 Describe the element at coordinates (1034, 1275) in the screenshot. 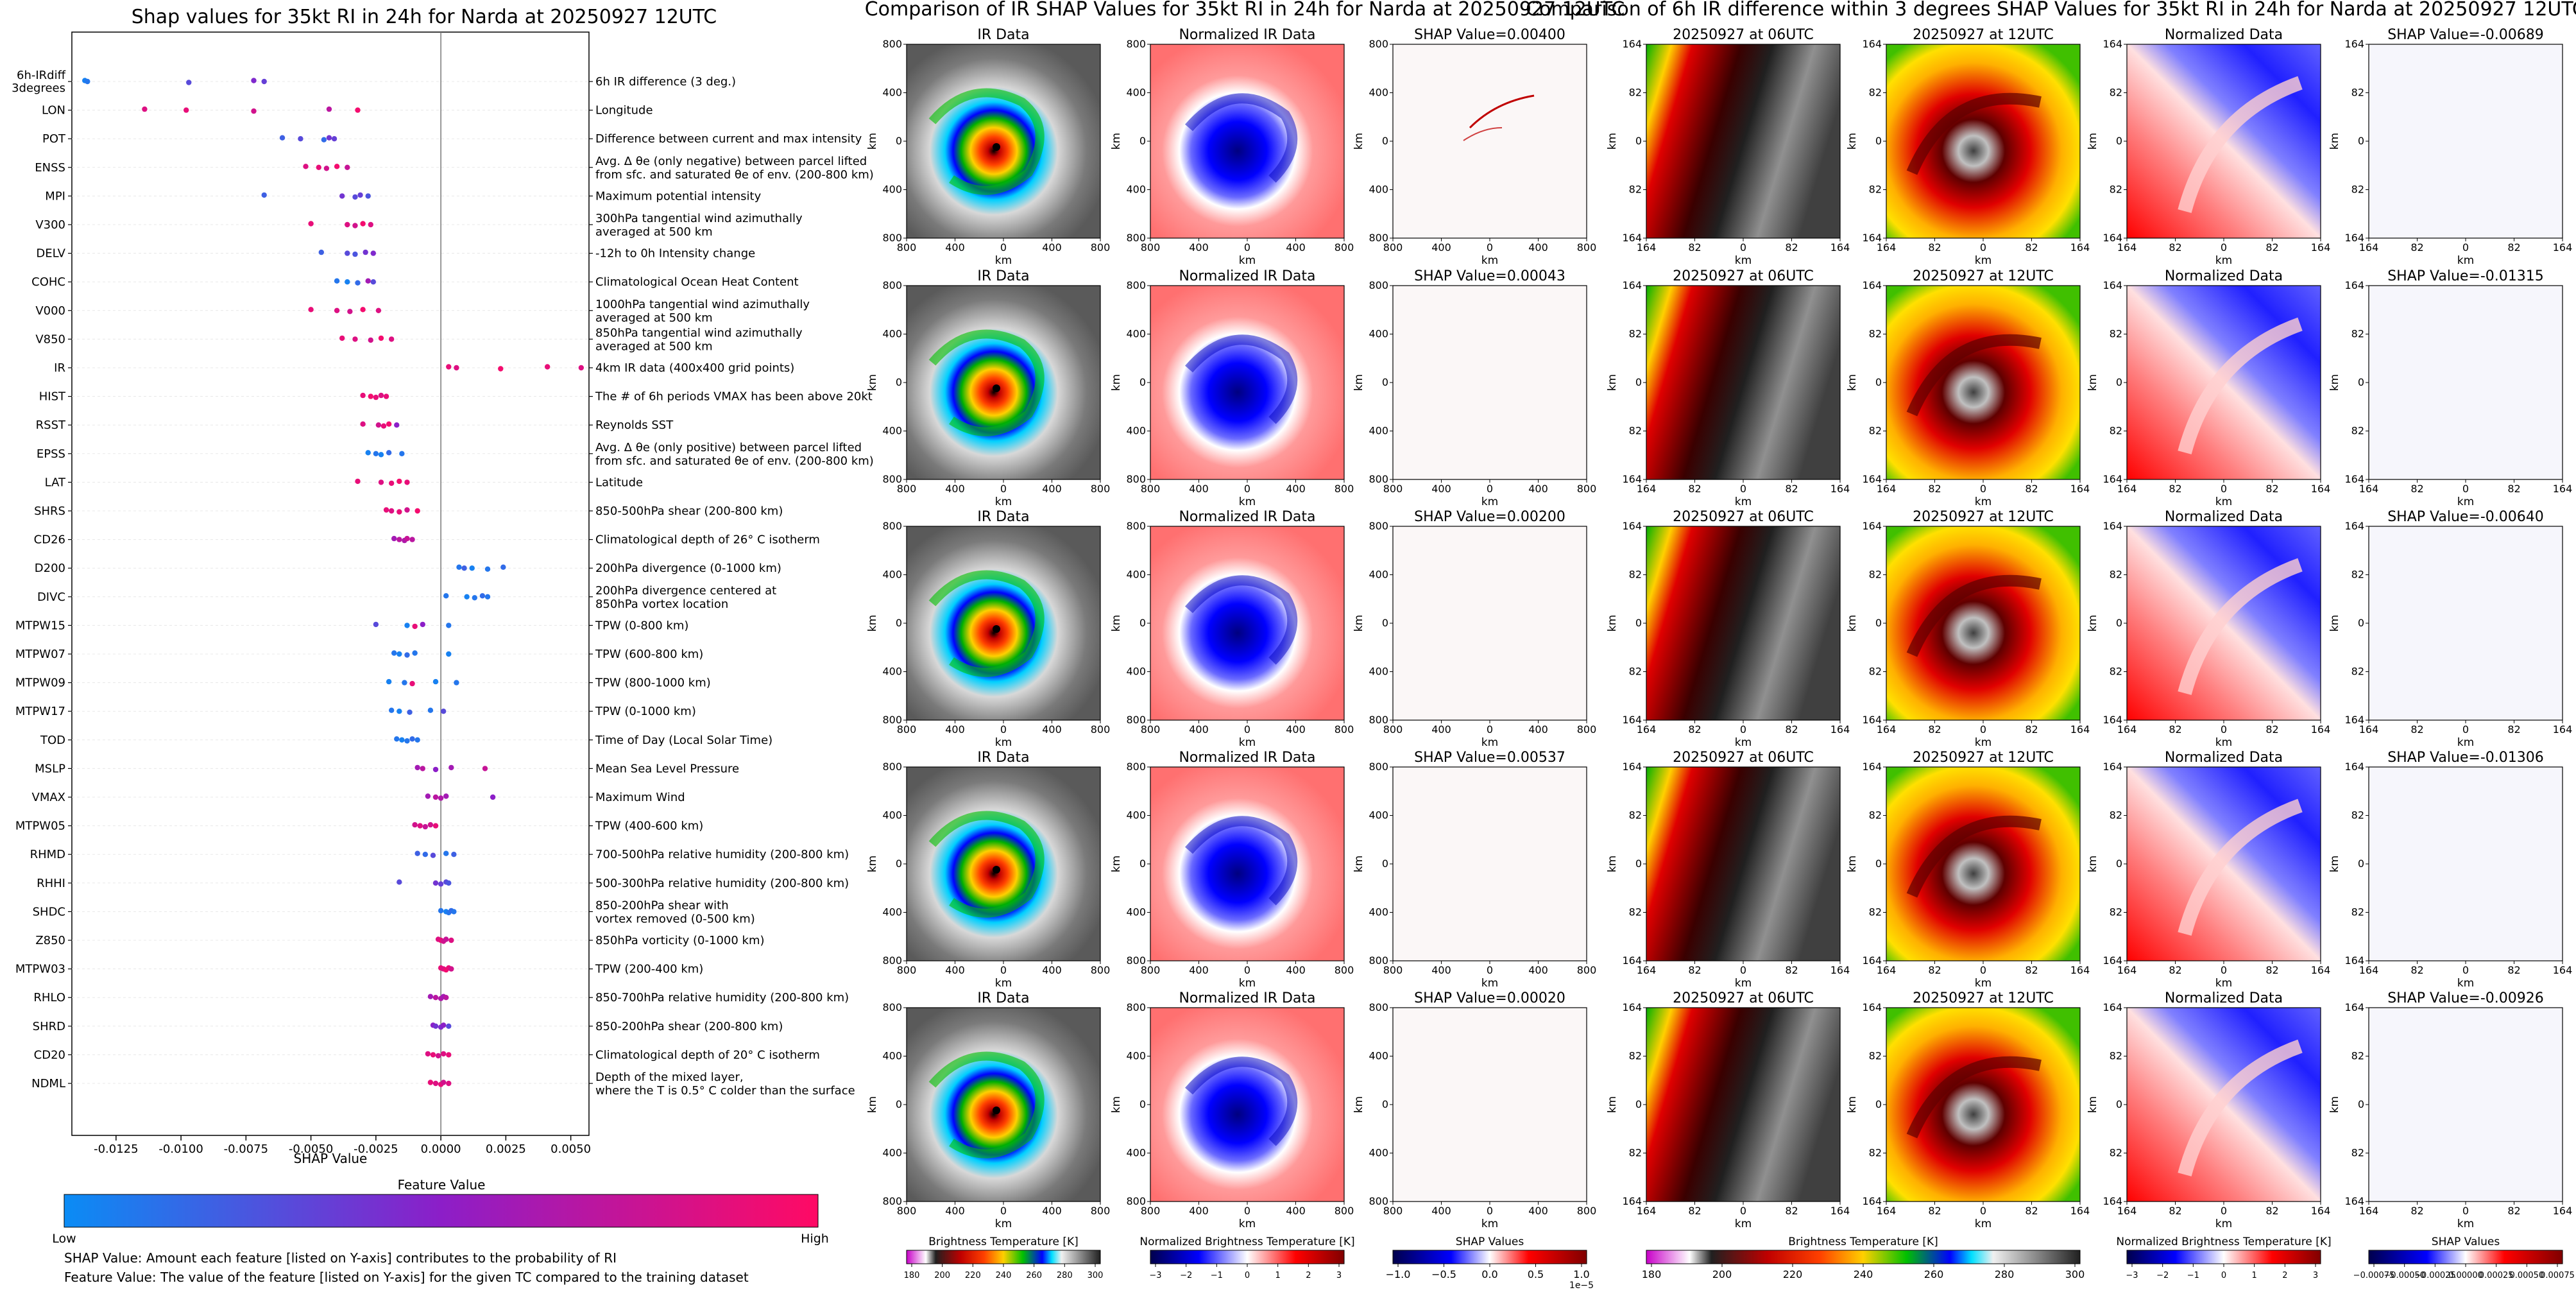

I see `colorbar-tick: 260` at that location.